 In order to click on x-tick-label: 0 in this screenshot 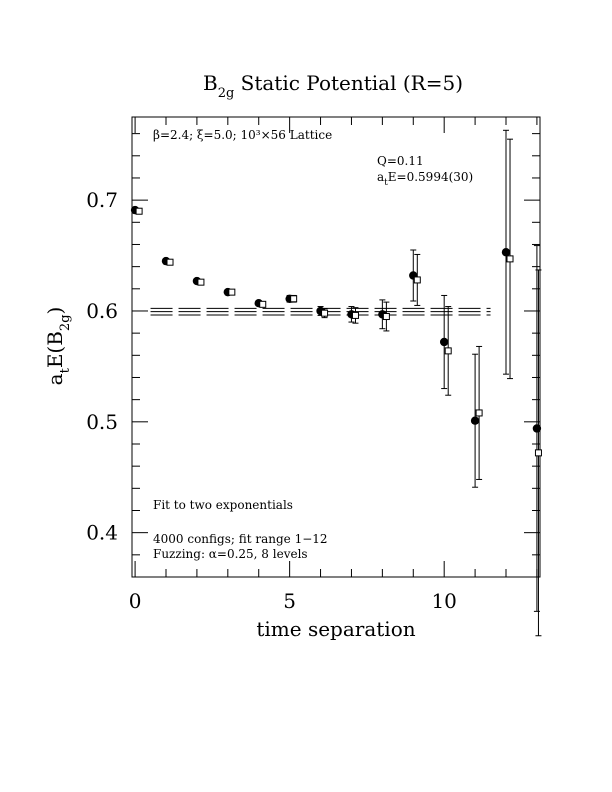, I will do `click(135, 601)`.